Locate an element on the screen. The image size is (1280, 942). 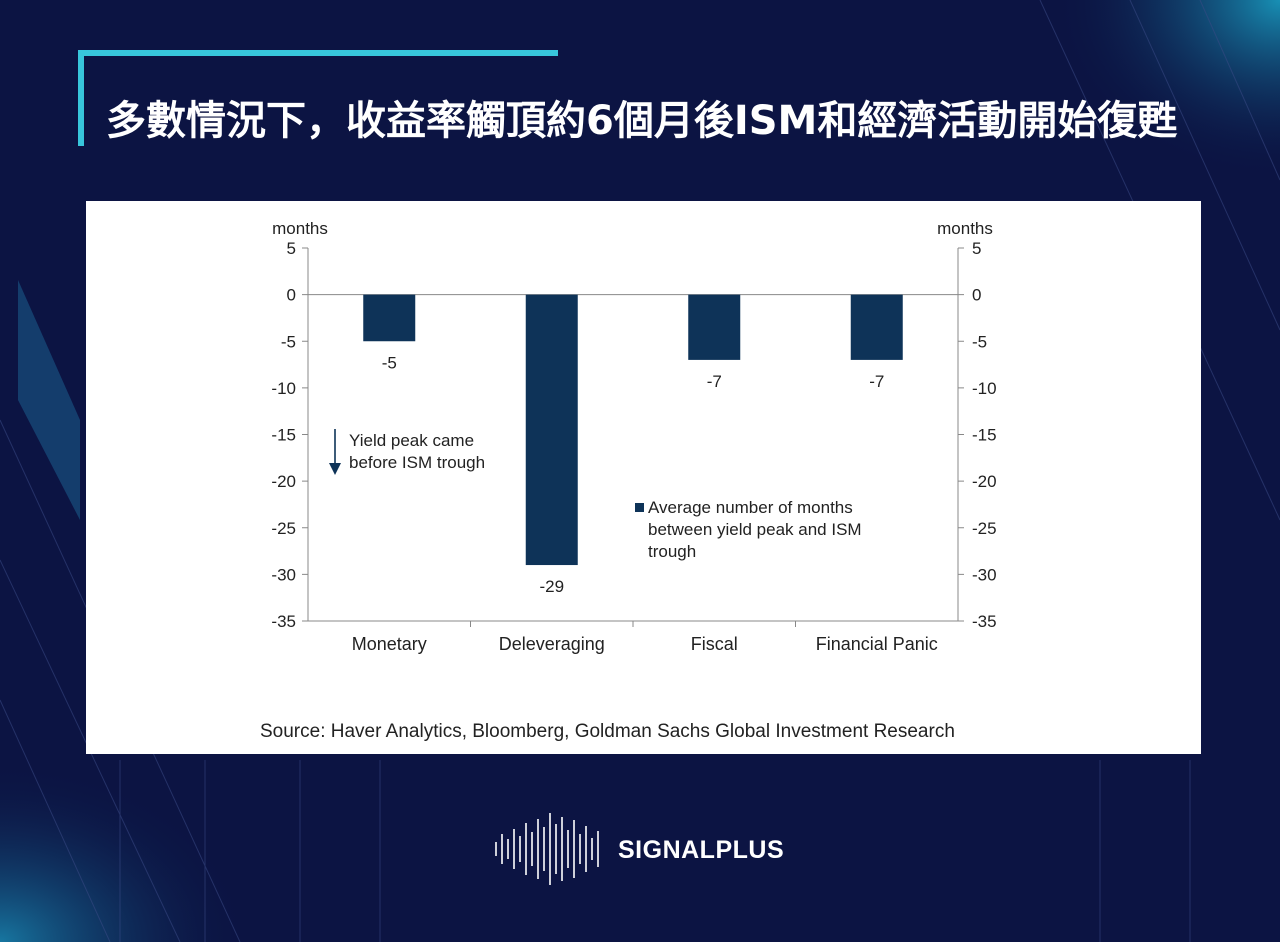
y-tick-label-right: -10 is located at coordinates (984, 388).